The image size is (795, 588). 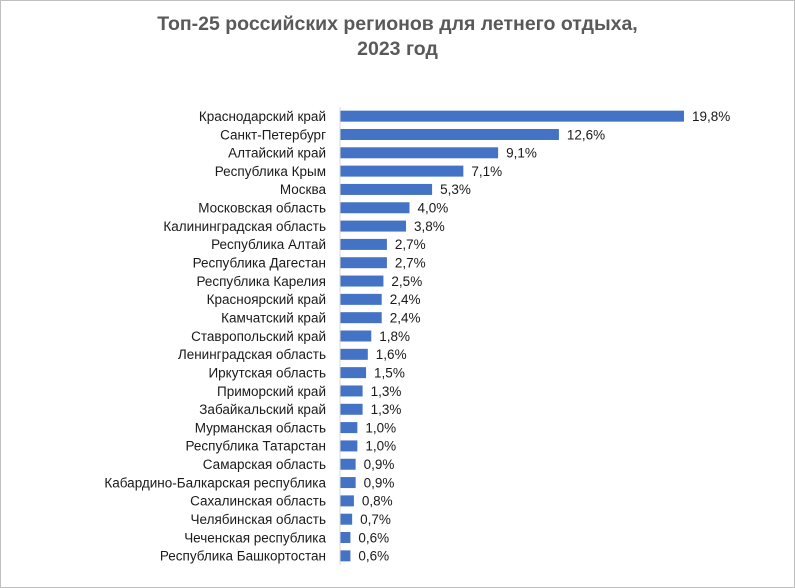 I want to click on value-label: 12,6%, so click(x=586, y=134).